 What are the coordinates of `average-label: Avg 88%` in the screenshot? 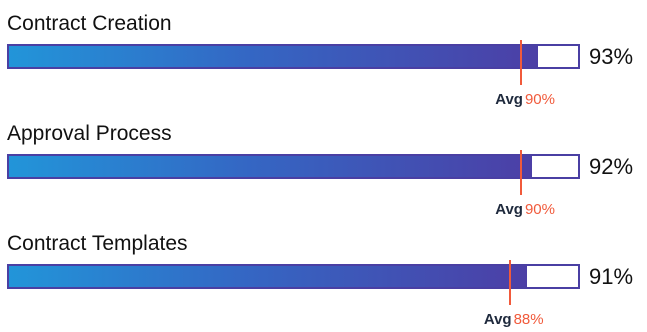 It's located at (514, 320).